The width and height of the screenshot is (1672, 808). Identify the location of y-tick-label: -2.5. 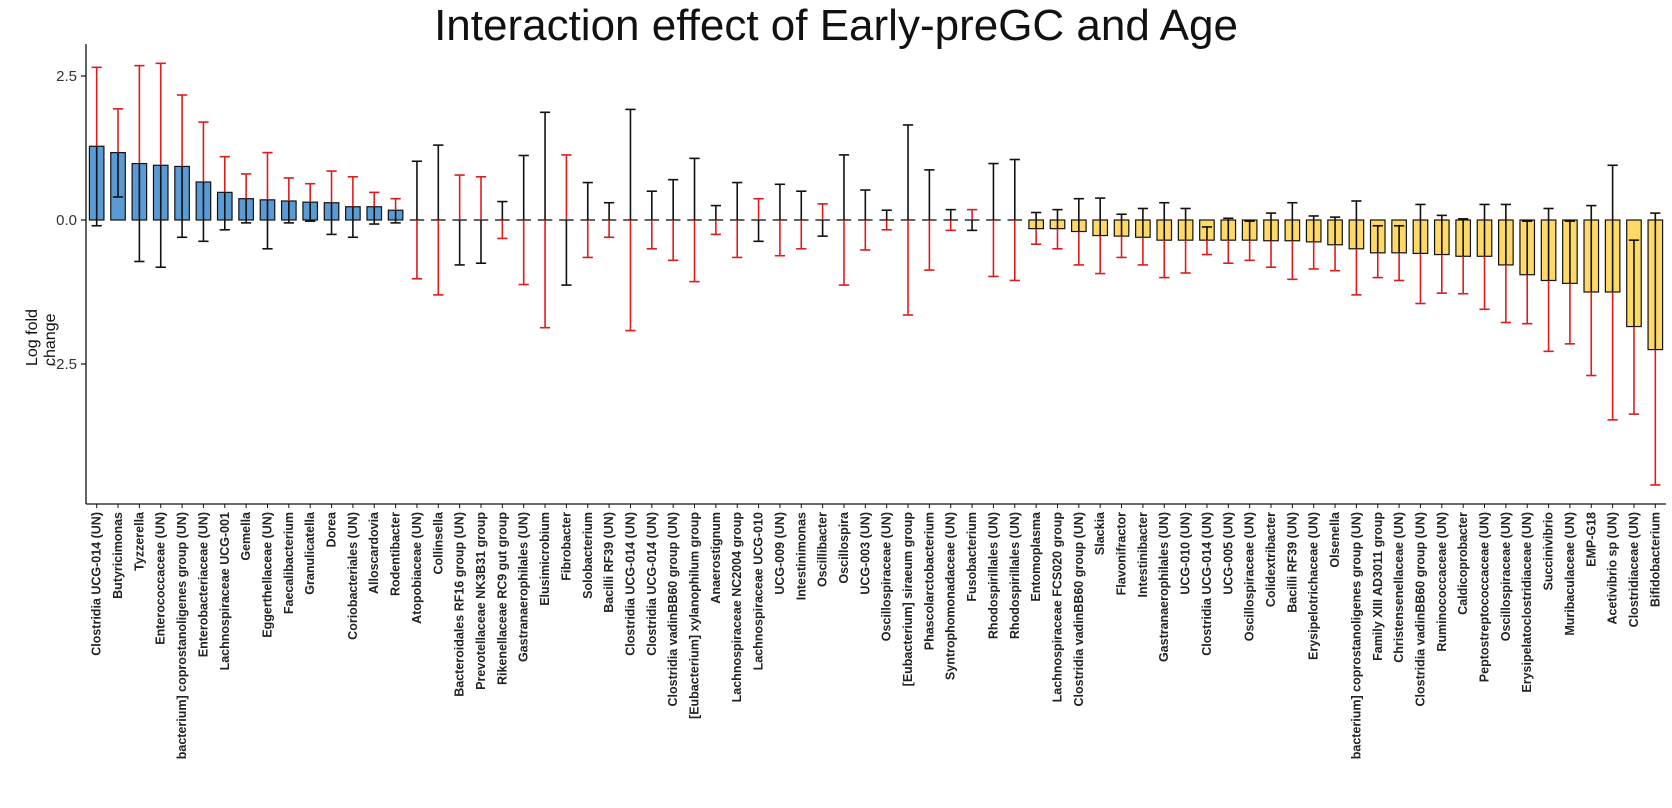
(64, 364).